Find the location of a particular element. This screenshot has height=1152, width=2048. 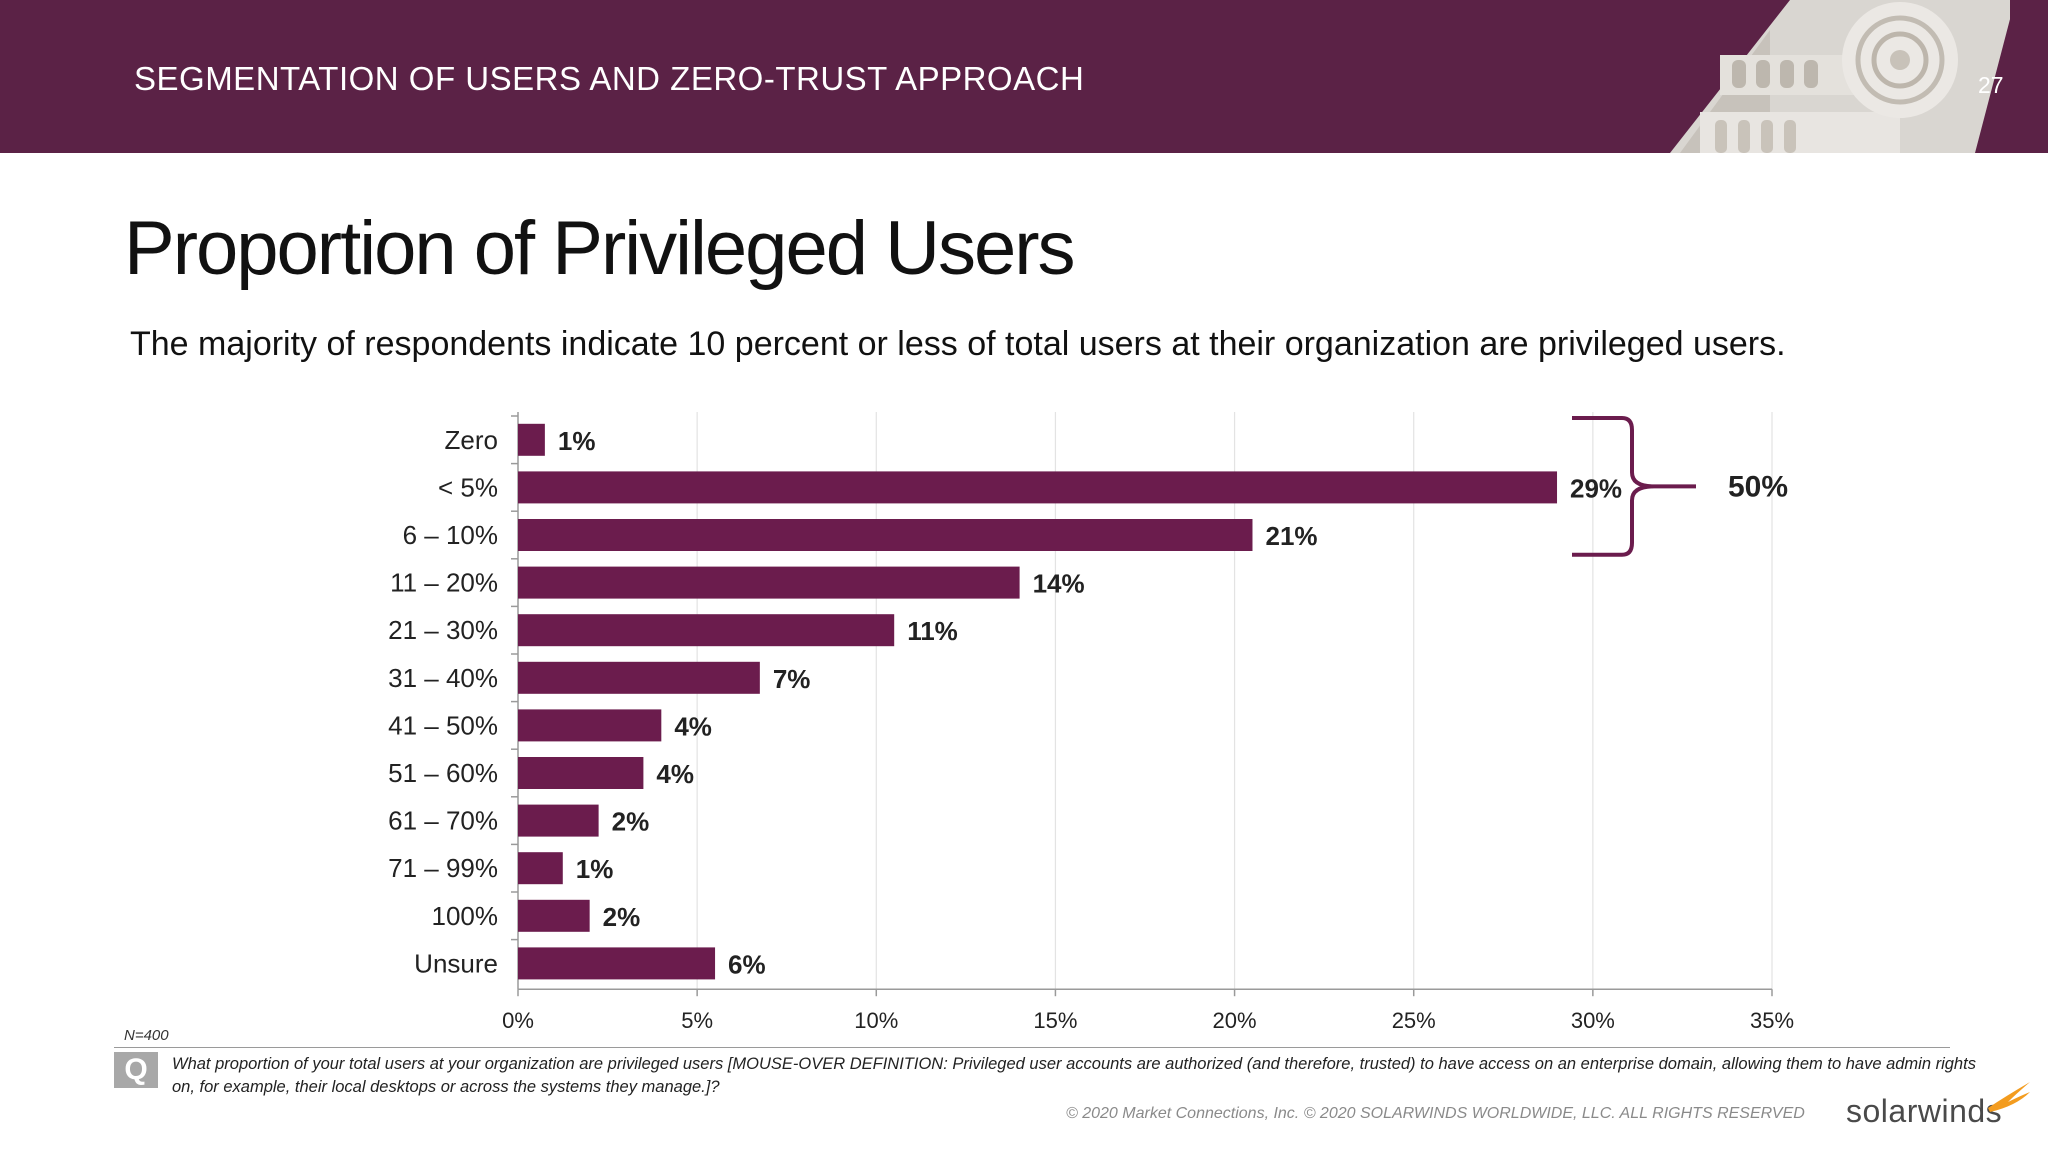

bracket-total-label: 50% is located at coordinates (1758, 486).